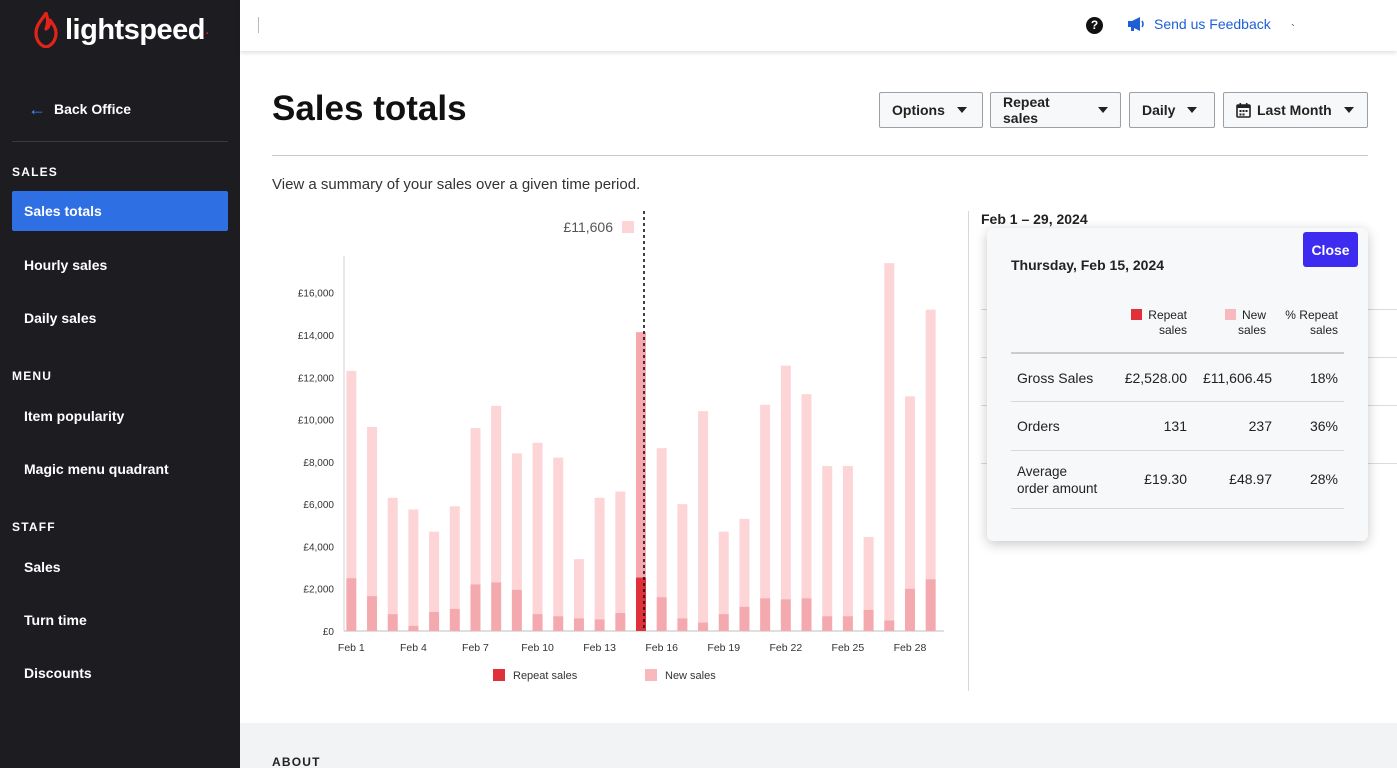  What do you see at coordinates (66, 265) in the screenshot?
I see `sidebar-item-hourly-sales: Hourly sales` at bounding box center [66, 265].